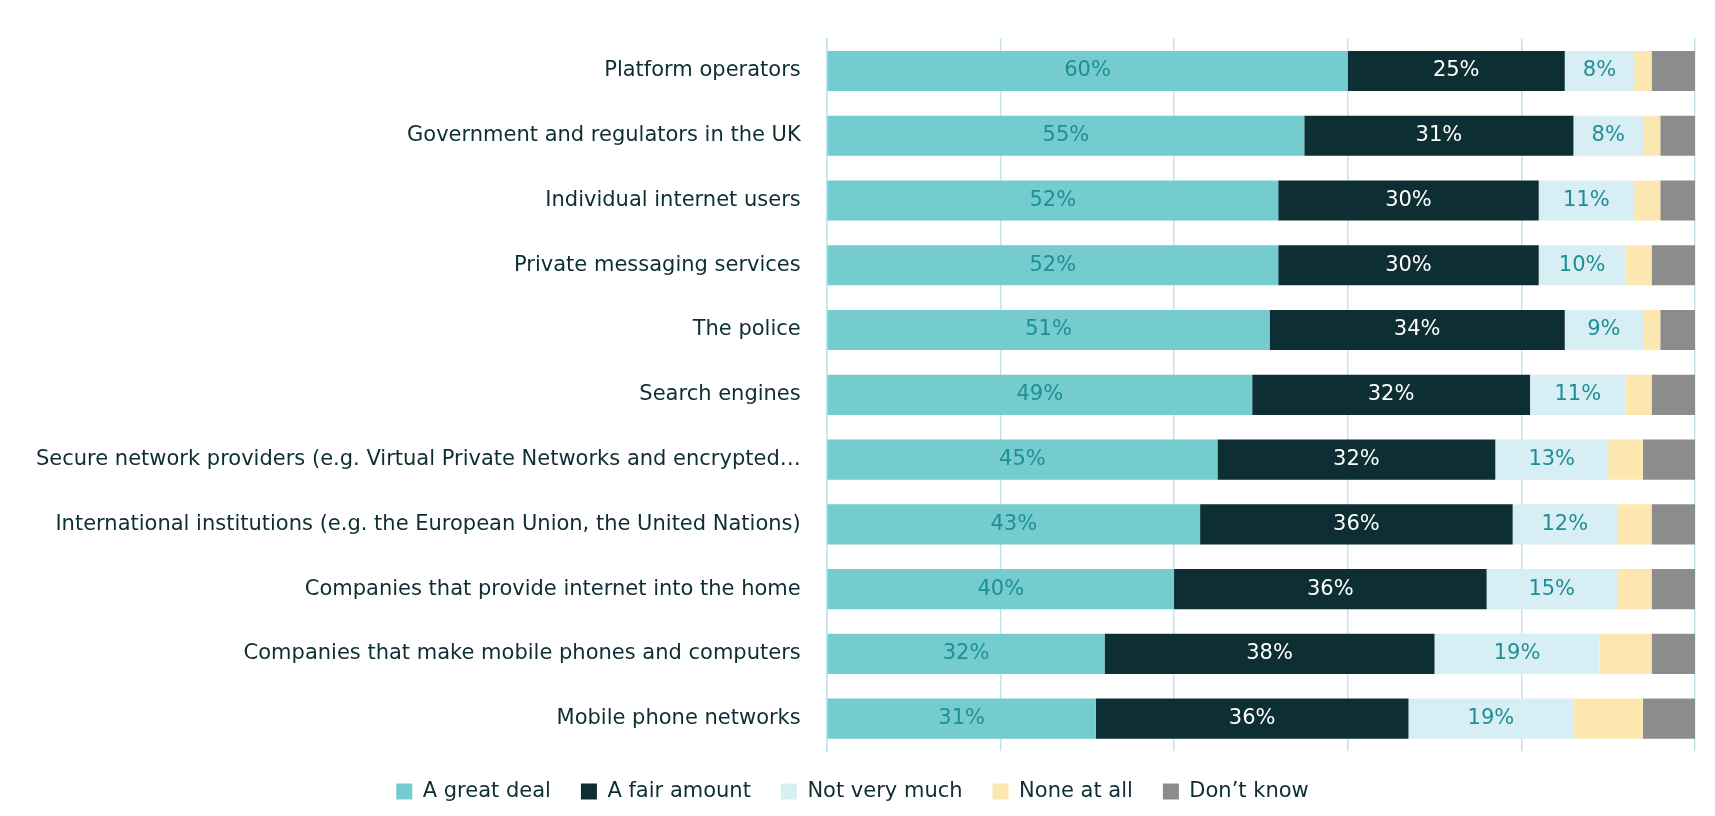 The height and width of the screenshot is (816, 1715). I want to click on data-label: 12%, so click(1565, 522).